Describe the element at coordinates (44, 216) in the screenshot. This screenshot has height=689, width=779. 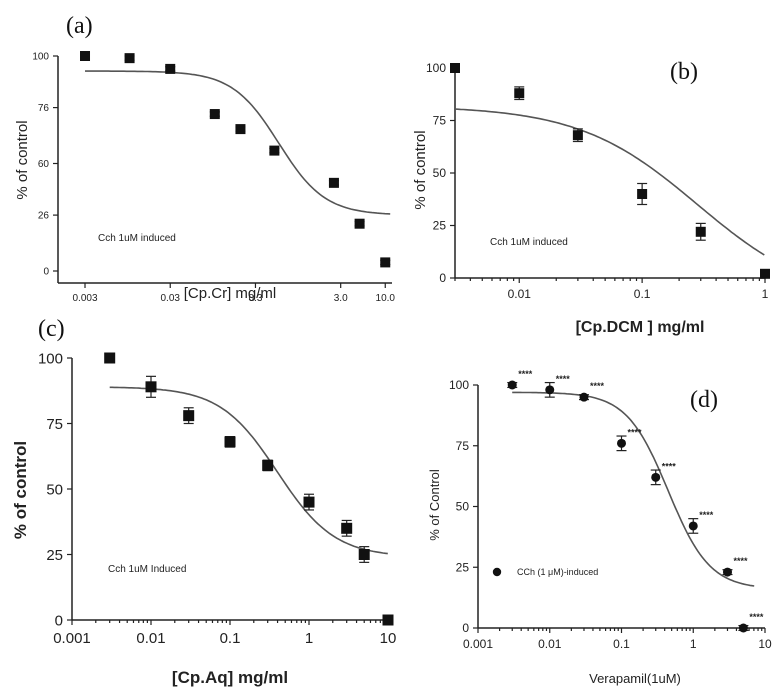
I see `y-tick-label: 26` at that location.